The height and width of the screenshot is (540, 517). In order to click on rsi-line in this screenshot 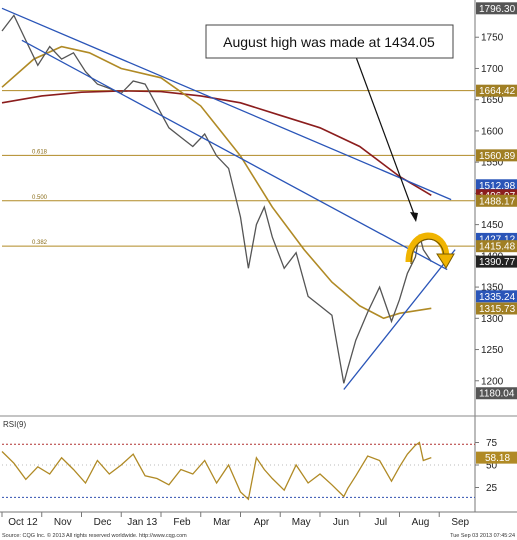, I will do `click(216, 471)`.